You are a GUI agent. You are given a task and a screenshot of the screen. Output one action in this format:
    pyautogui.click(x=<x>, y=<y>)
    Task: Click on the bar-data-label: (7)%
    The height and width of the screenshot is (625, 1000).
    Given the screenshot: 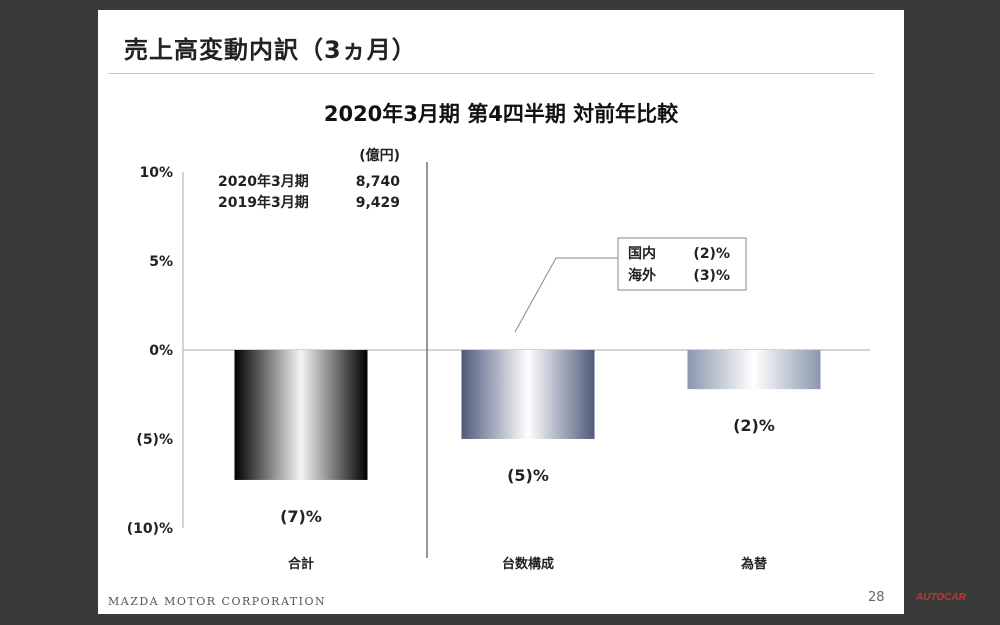 What is the action you would take?
    pyautogui.click(x=301, y=516)
    